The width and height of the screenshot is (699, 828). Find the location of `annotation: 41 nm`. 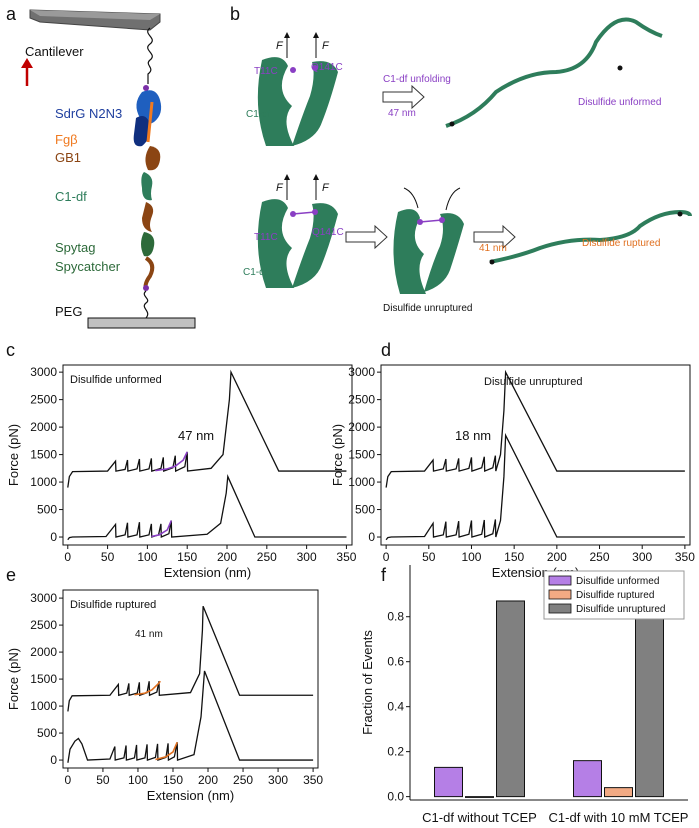

annotation: 41 nm is located at coordinates (149, 634).